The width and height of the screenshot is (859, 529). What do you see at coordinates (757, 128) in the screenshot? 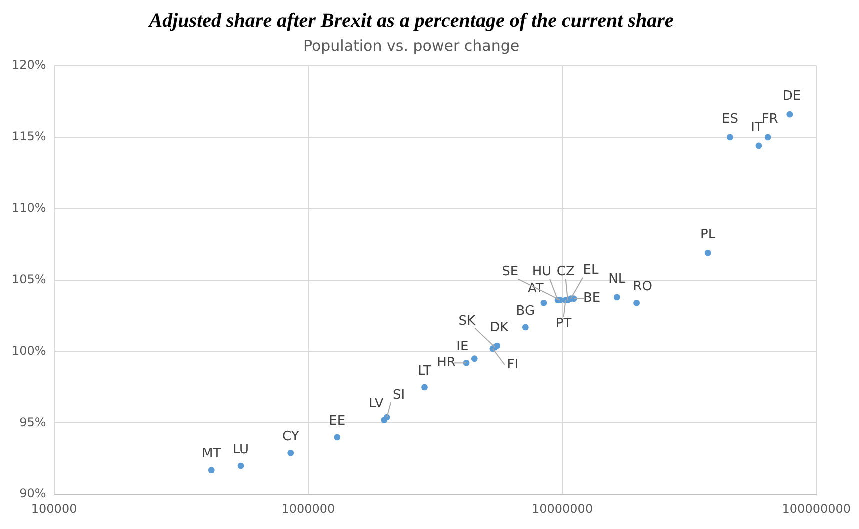
I see `data-label: IT` at bounding box center [757, 128].